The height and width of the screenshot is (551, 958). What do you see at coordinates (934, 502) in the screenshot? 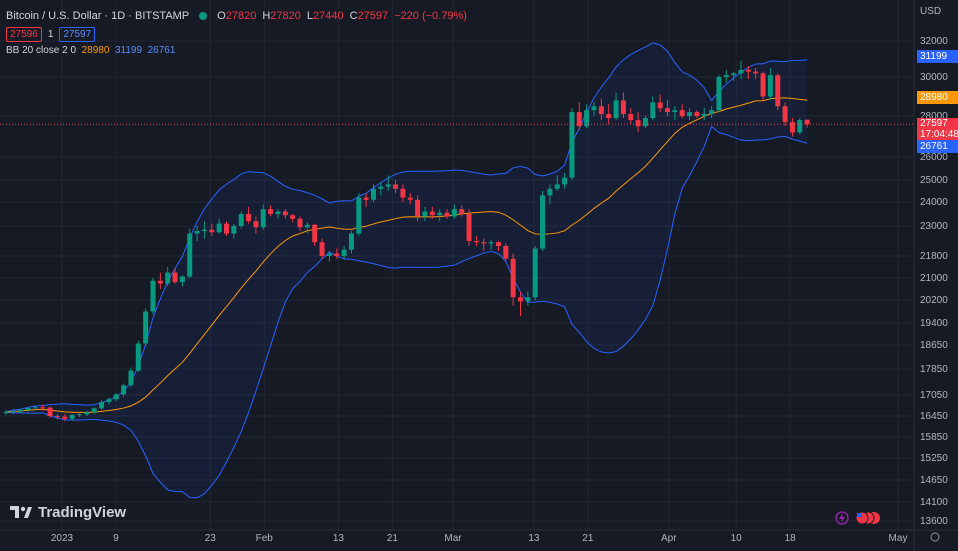
I see `y-tick-label: 14100` at bounding box center [934, 502].